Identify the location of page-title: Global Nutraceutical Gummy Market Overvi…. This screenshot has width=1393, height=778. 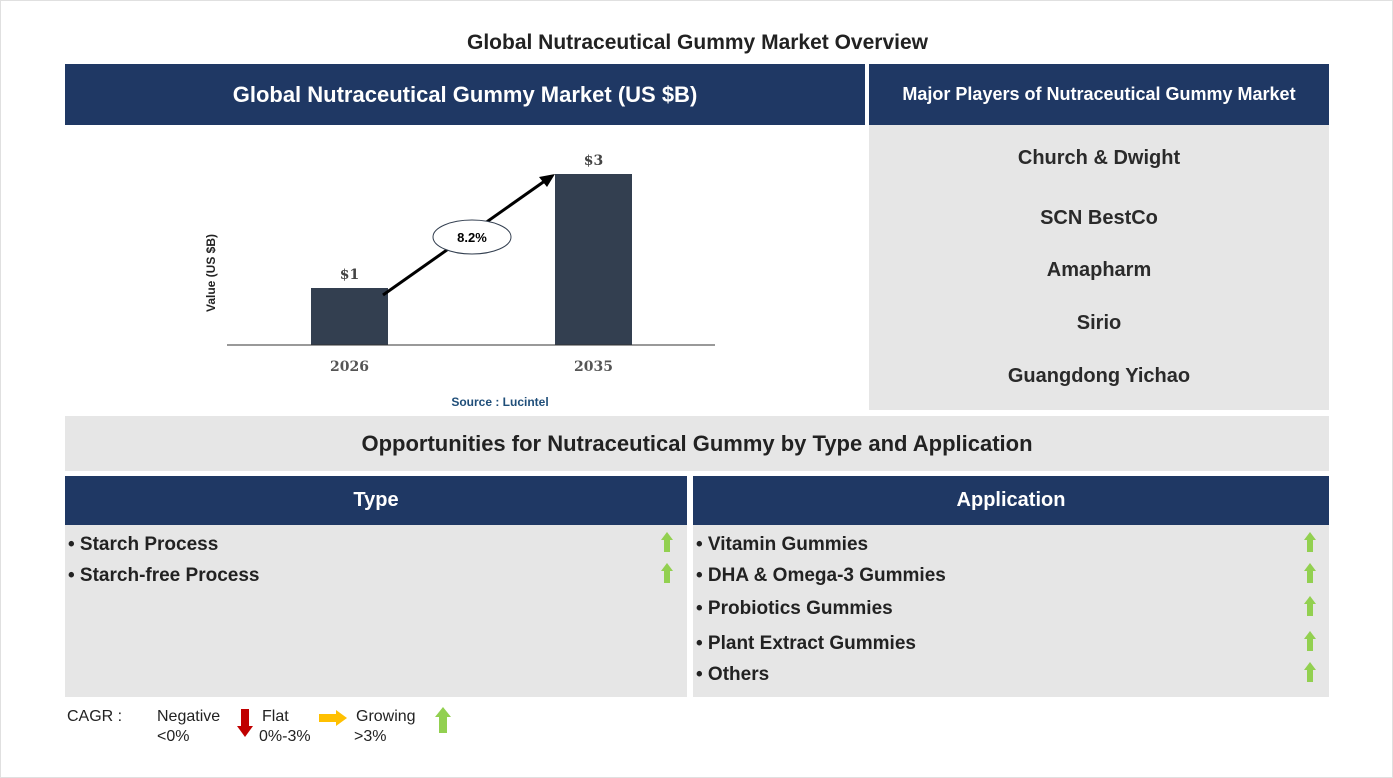
(697, 42).